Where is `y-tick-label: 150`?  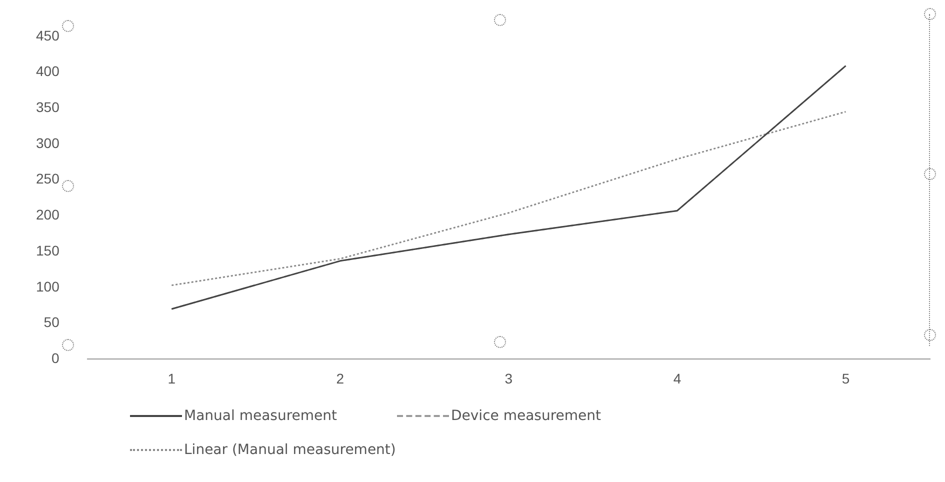 y-tick-label: 150 is located at coordinates (48, 250).